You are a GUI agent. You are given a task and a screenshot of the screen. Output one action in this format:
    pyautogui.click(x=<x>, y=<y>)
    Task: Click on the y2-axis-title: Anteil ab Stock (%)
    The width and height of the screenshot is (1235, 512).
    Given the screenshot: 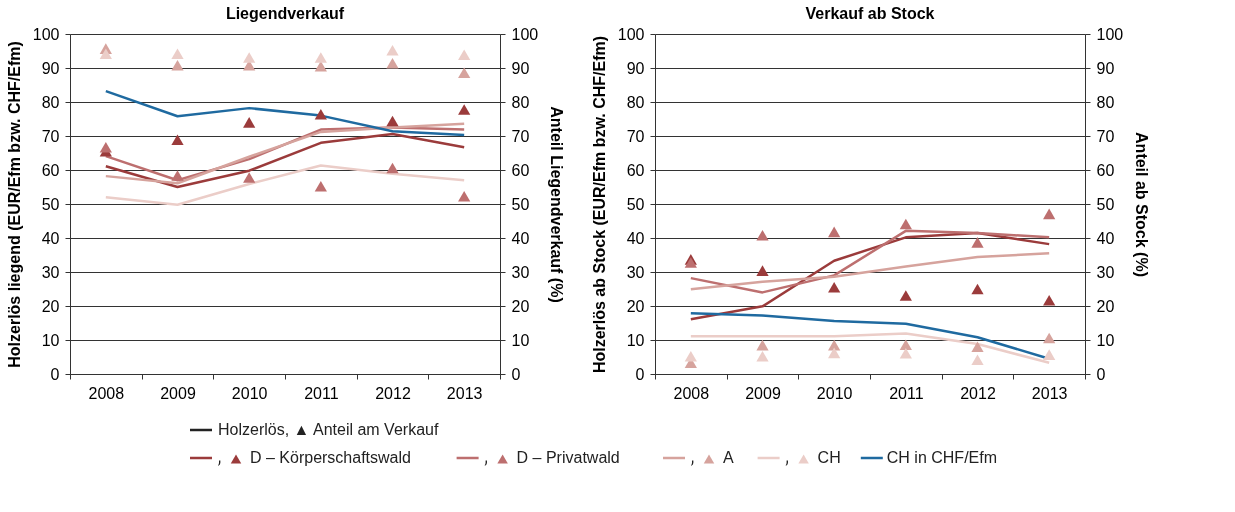 What is the action you would take?
    pyautogui.click(x=1142, y=204)
    